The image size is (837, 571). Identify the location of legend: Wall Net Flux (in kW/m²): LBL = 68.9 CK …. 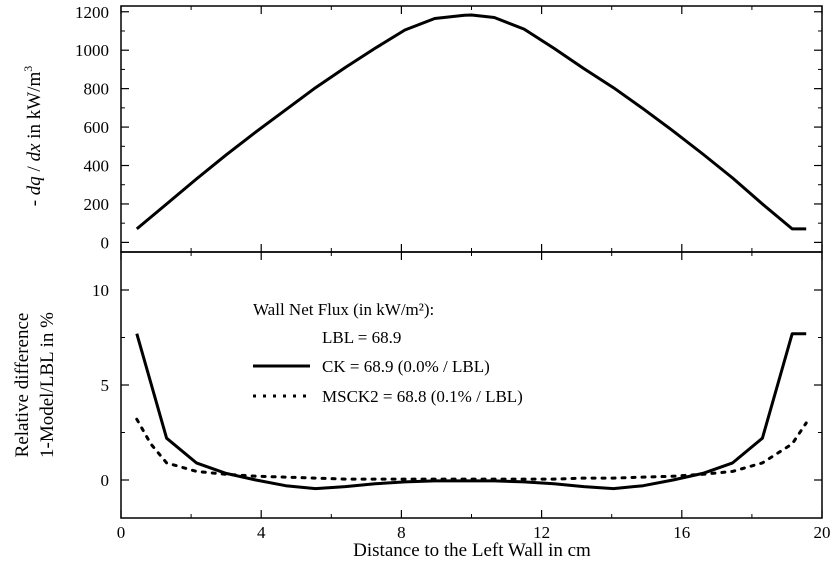
(388, 353).